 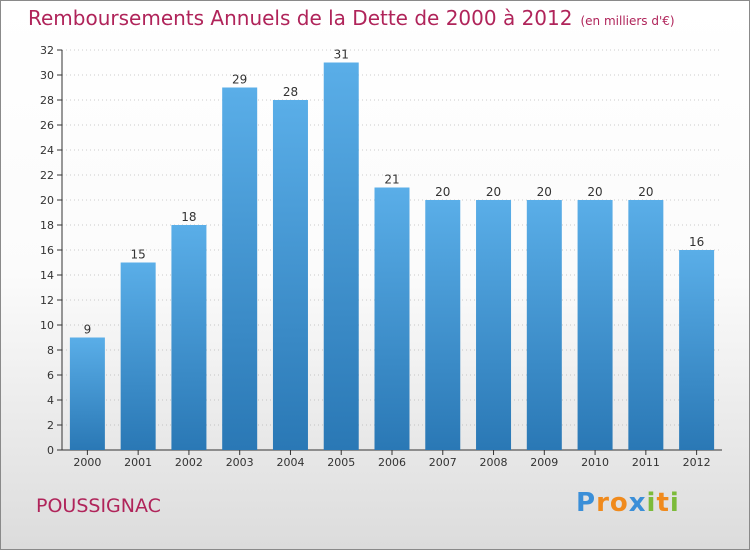 What do you see at coordinates (341, 462) in the screenshot?
I see `x-tick-label: 2005` at bounding box center [341, 462].